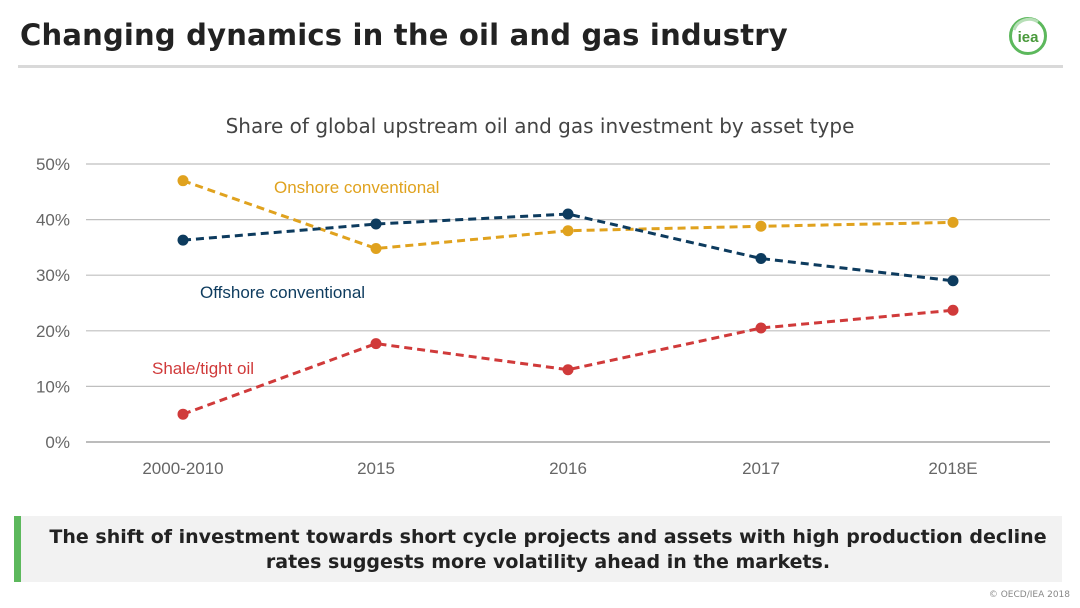 This screenshot has height=608, width=1080. What do you see at coordinates (356, 187) in the screenshot?
I see `series-label-onshore: Onshore conventional` at bounding box center [356, 187].